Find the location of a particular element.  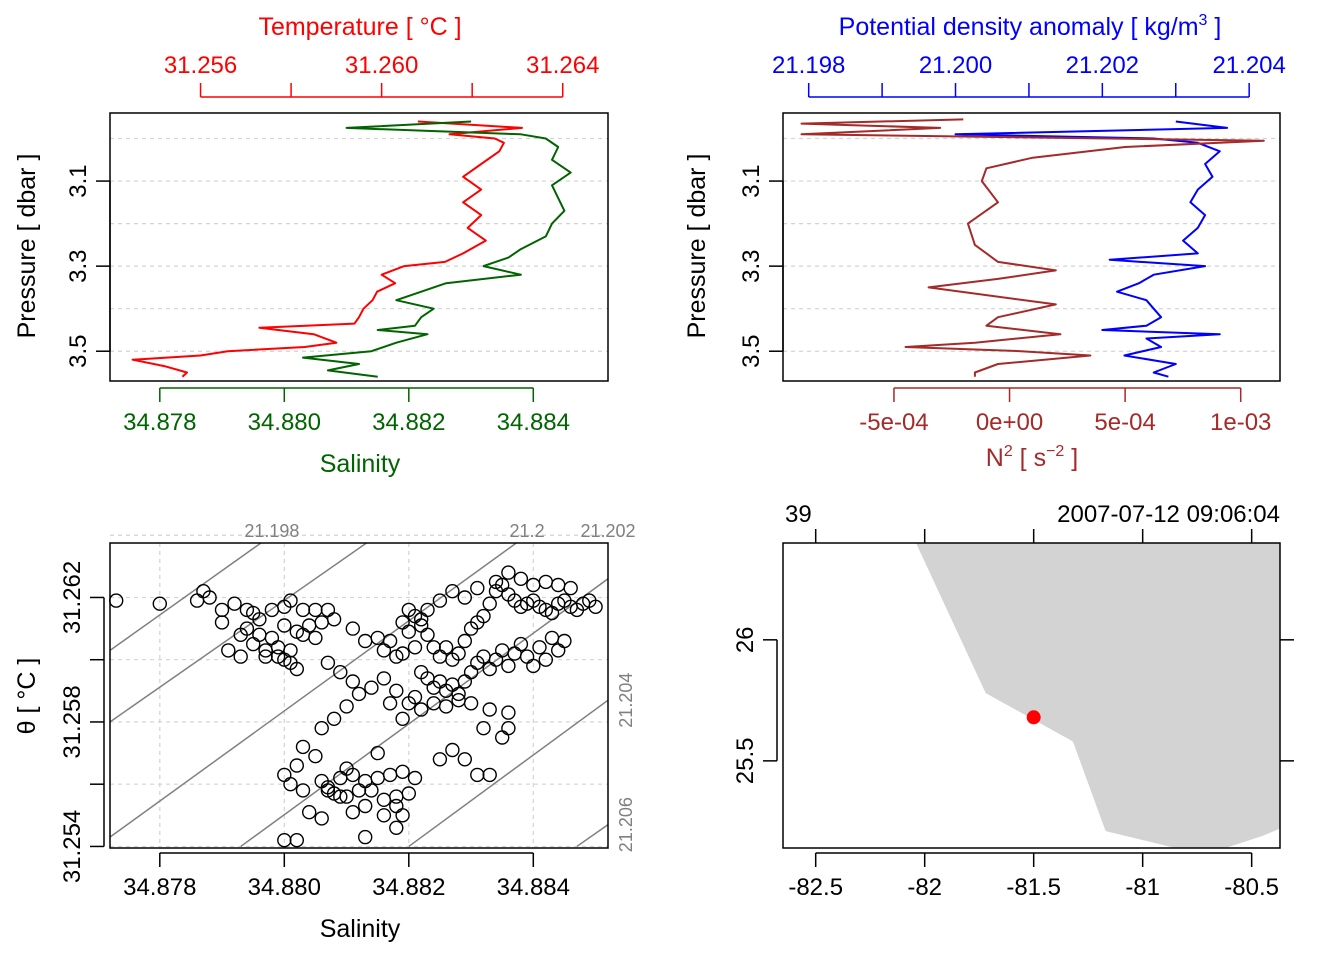

density-axis-tick-label: 21.200 is located at coordinates (955, 65).